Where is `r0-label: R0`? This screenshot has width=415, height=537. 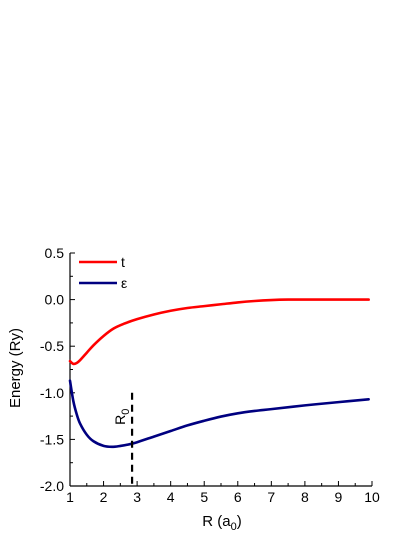 r0-label: R0 is located at coordinates (122, 417).